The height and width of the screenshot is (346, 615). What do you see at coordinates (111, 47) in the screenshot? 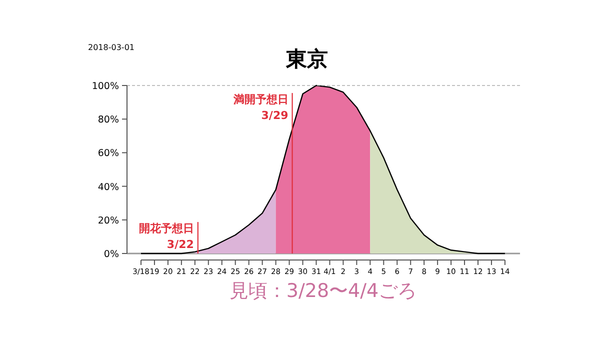
I see `text: 2018-03-01` at bounding box center [111, 47].